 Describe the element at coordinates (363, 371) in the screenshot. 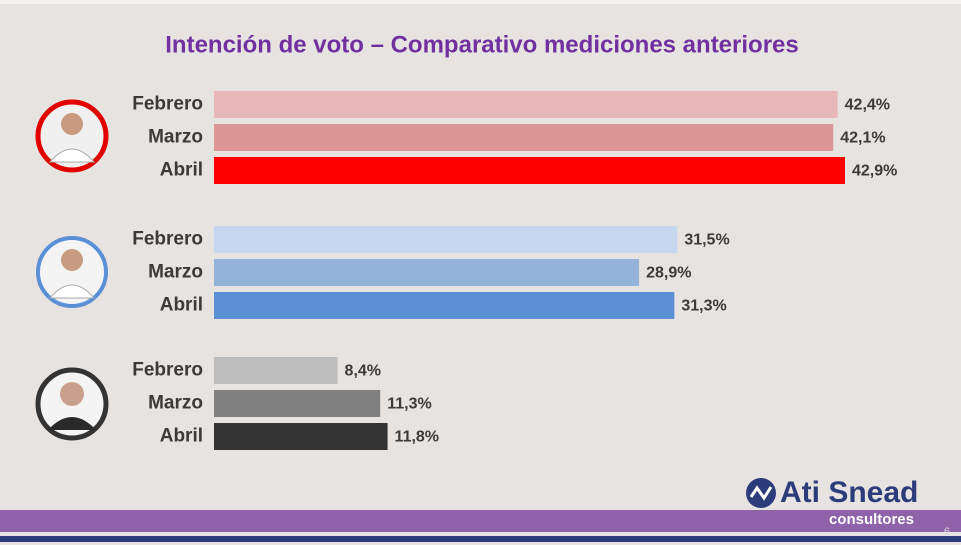

I see `value-label: 8,4%` at that location.